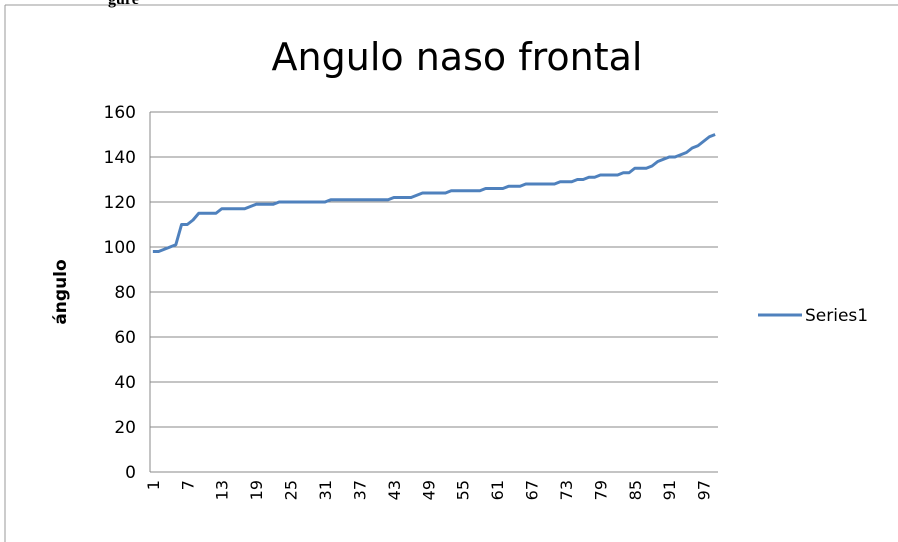 The image size is (898, 542). Describe the element at coordinates (359, 490) in the screenshot. I see `x-tick-label: 37` at that location.